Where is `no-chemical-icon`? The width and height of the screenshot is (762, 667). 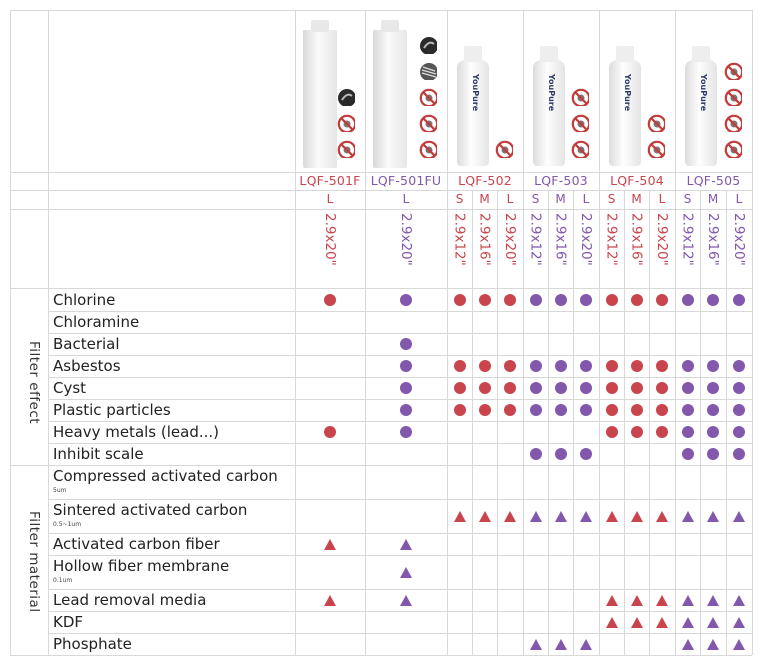
no-chemical-icon is located at coordinates (733, 97).